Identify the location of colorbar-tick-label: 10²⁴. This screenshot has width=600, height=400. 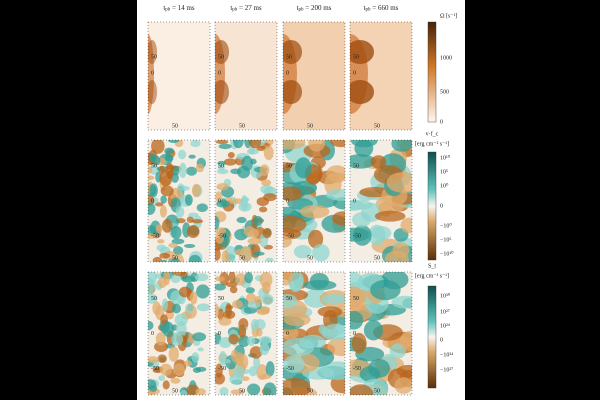
(445, 326).